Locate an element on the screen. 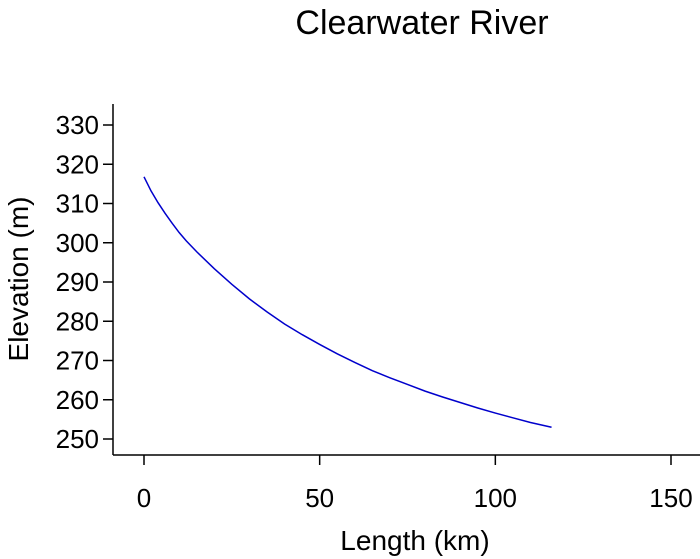  y-axis-label: Elevation (m) is located at coordinates (18, 279).